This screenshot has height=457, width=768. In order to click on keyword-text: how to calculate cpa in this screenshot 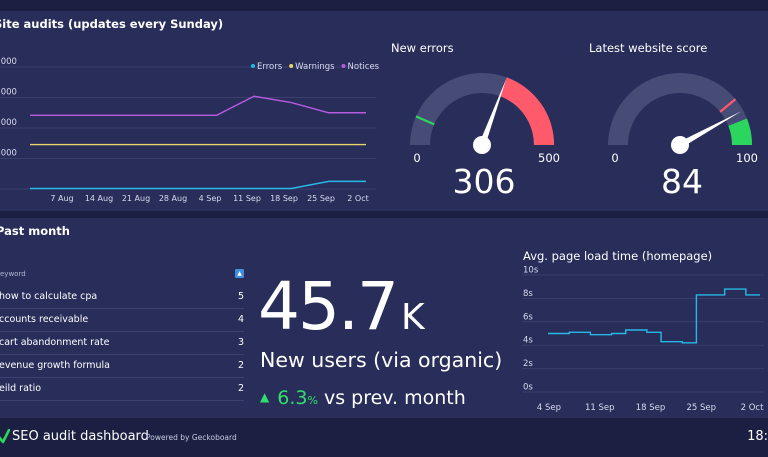, I will do `click(49, 296)`.